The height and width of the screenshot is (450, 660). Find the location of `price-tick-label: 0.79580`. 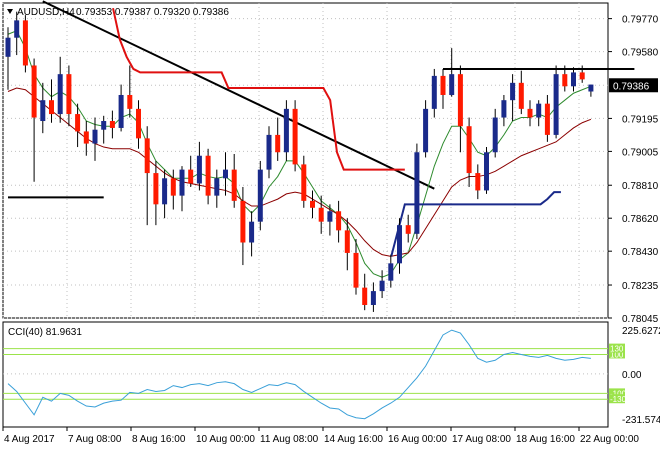

price-tick-label: 0.79580 is located at coordinates (640, 53).